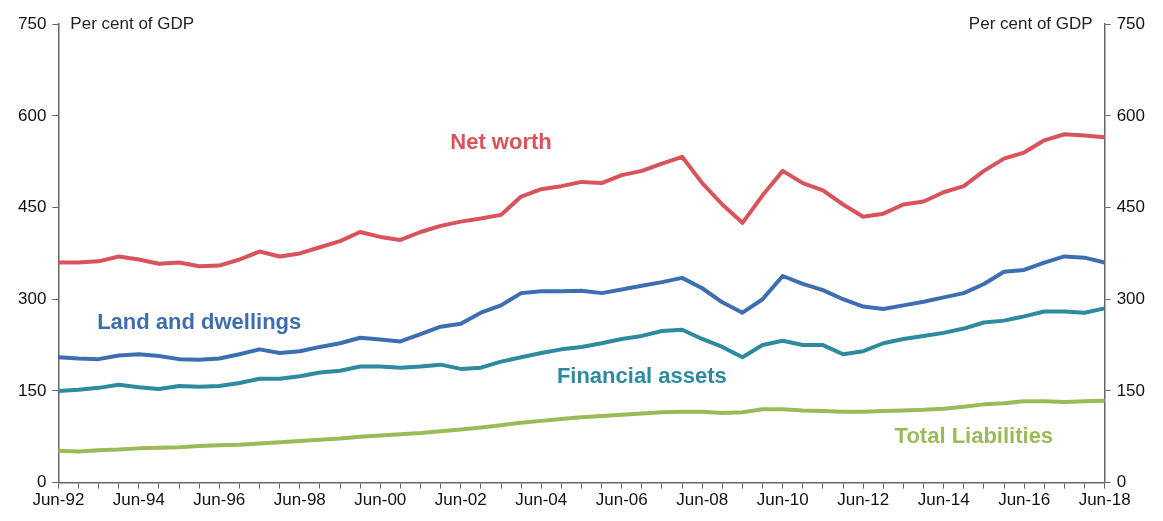  I want to click on x-tick-label: Jun-92, so click(58, 500).